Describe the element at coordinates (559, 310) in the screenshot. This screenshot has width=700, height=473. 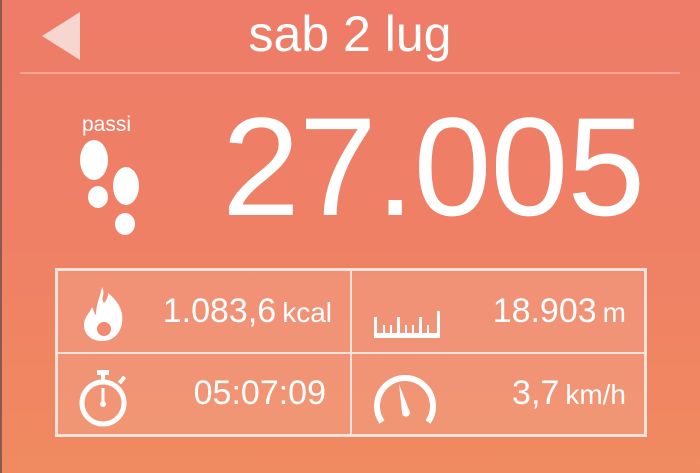
I see `distance-value: 18.903 m` at that location.